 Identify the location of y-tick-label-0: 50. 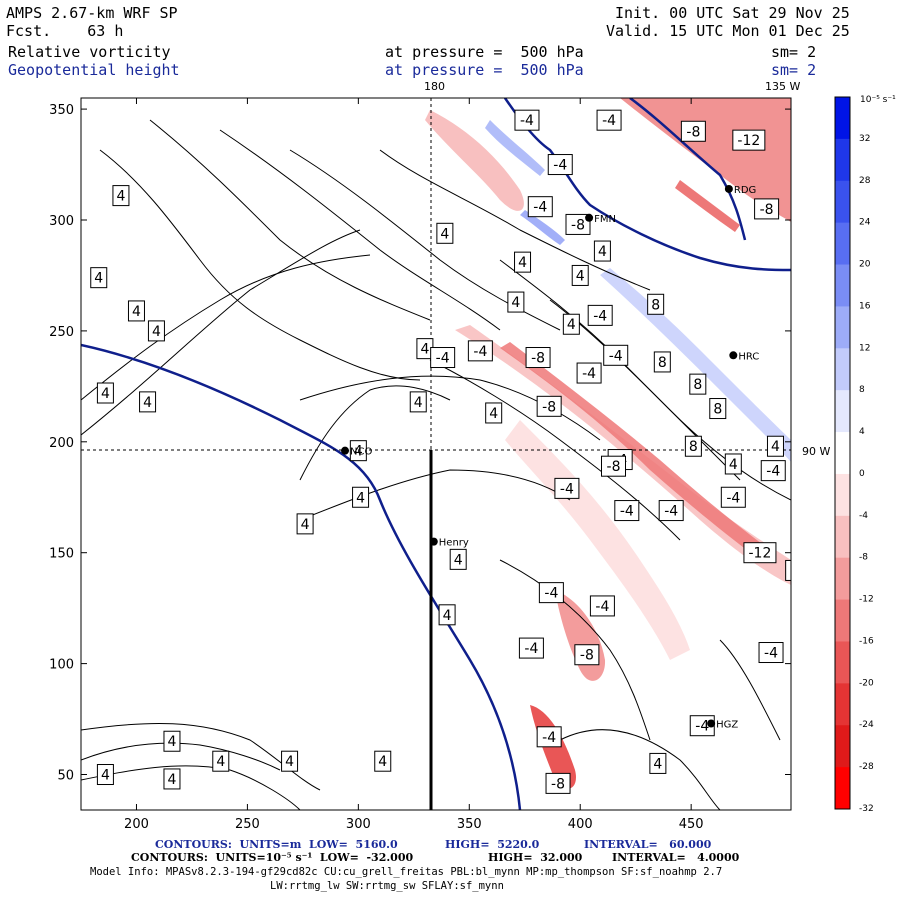
(65, 776).